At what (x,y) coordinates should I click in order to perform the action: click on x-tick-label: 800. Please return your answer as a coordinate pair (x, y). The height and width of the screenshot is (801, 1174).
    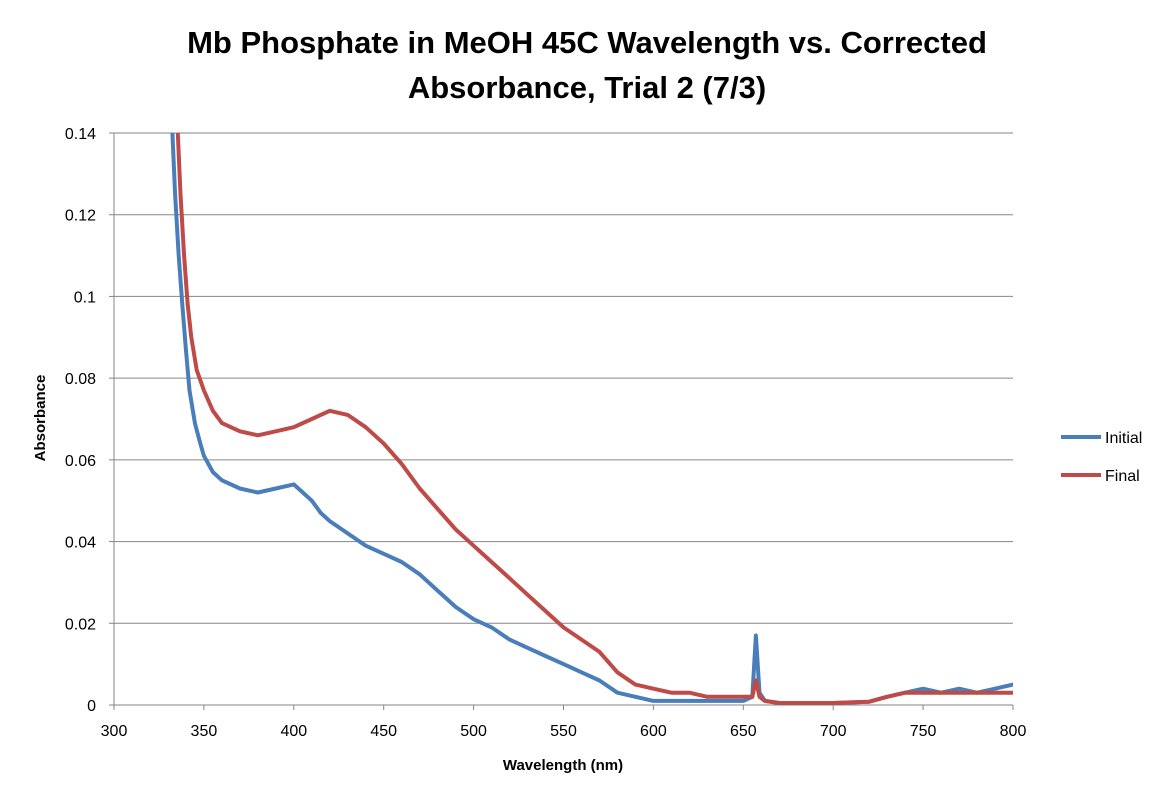
    Looking at the image, I should click on (1013, 731).